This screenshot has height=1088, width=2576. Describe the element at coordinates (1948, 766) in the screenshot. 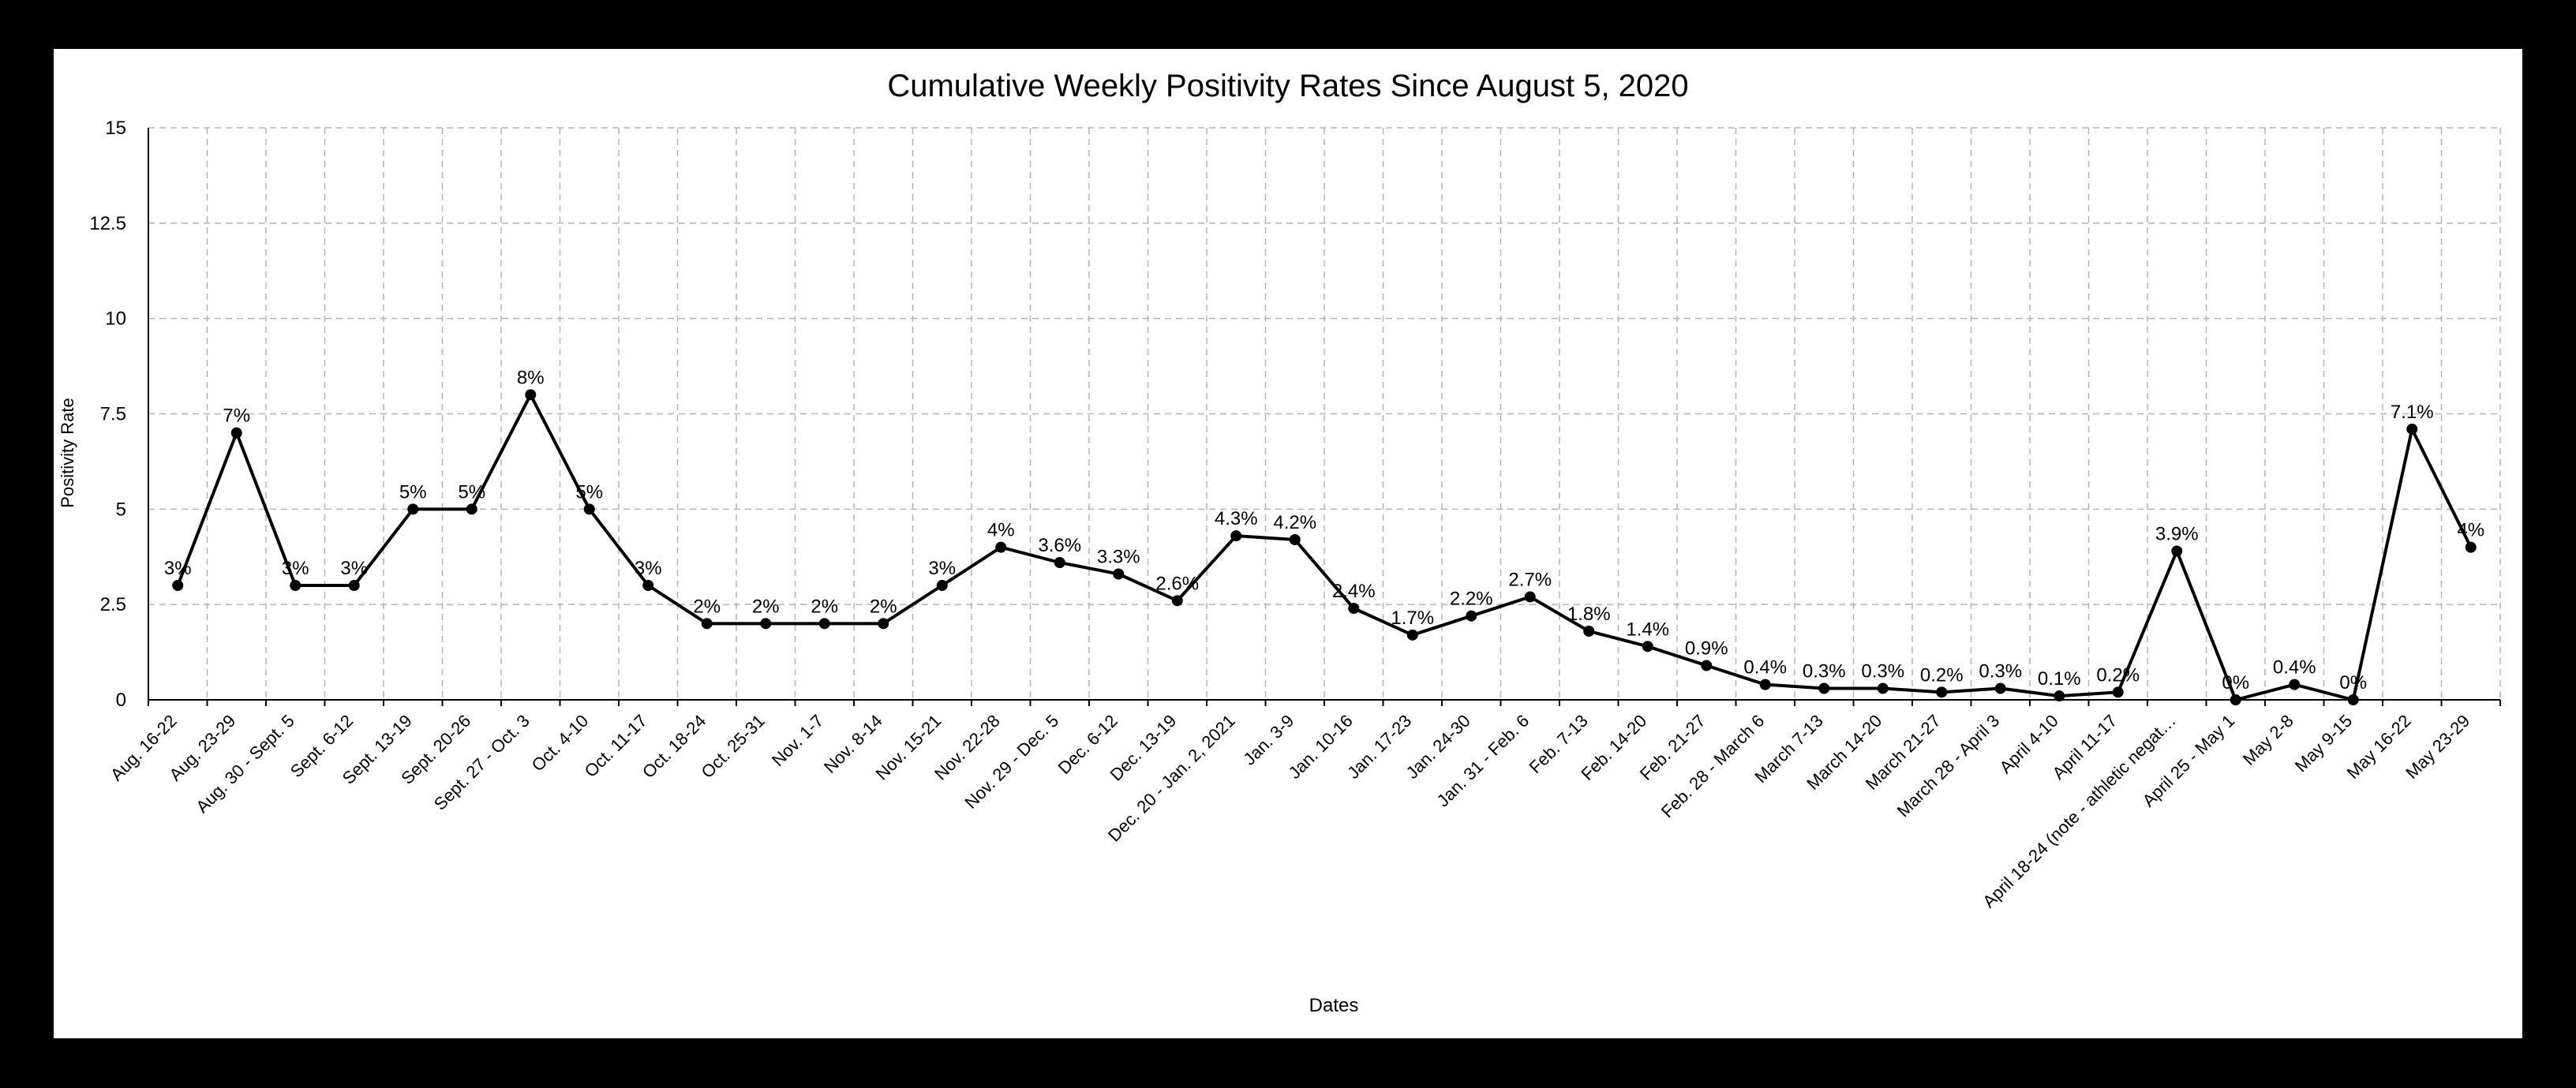

I see `x-tick-label: March 28 - April 3` at that location.